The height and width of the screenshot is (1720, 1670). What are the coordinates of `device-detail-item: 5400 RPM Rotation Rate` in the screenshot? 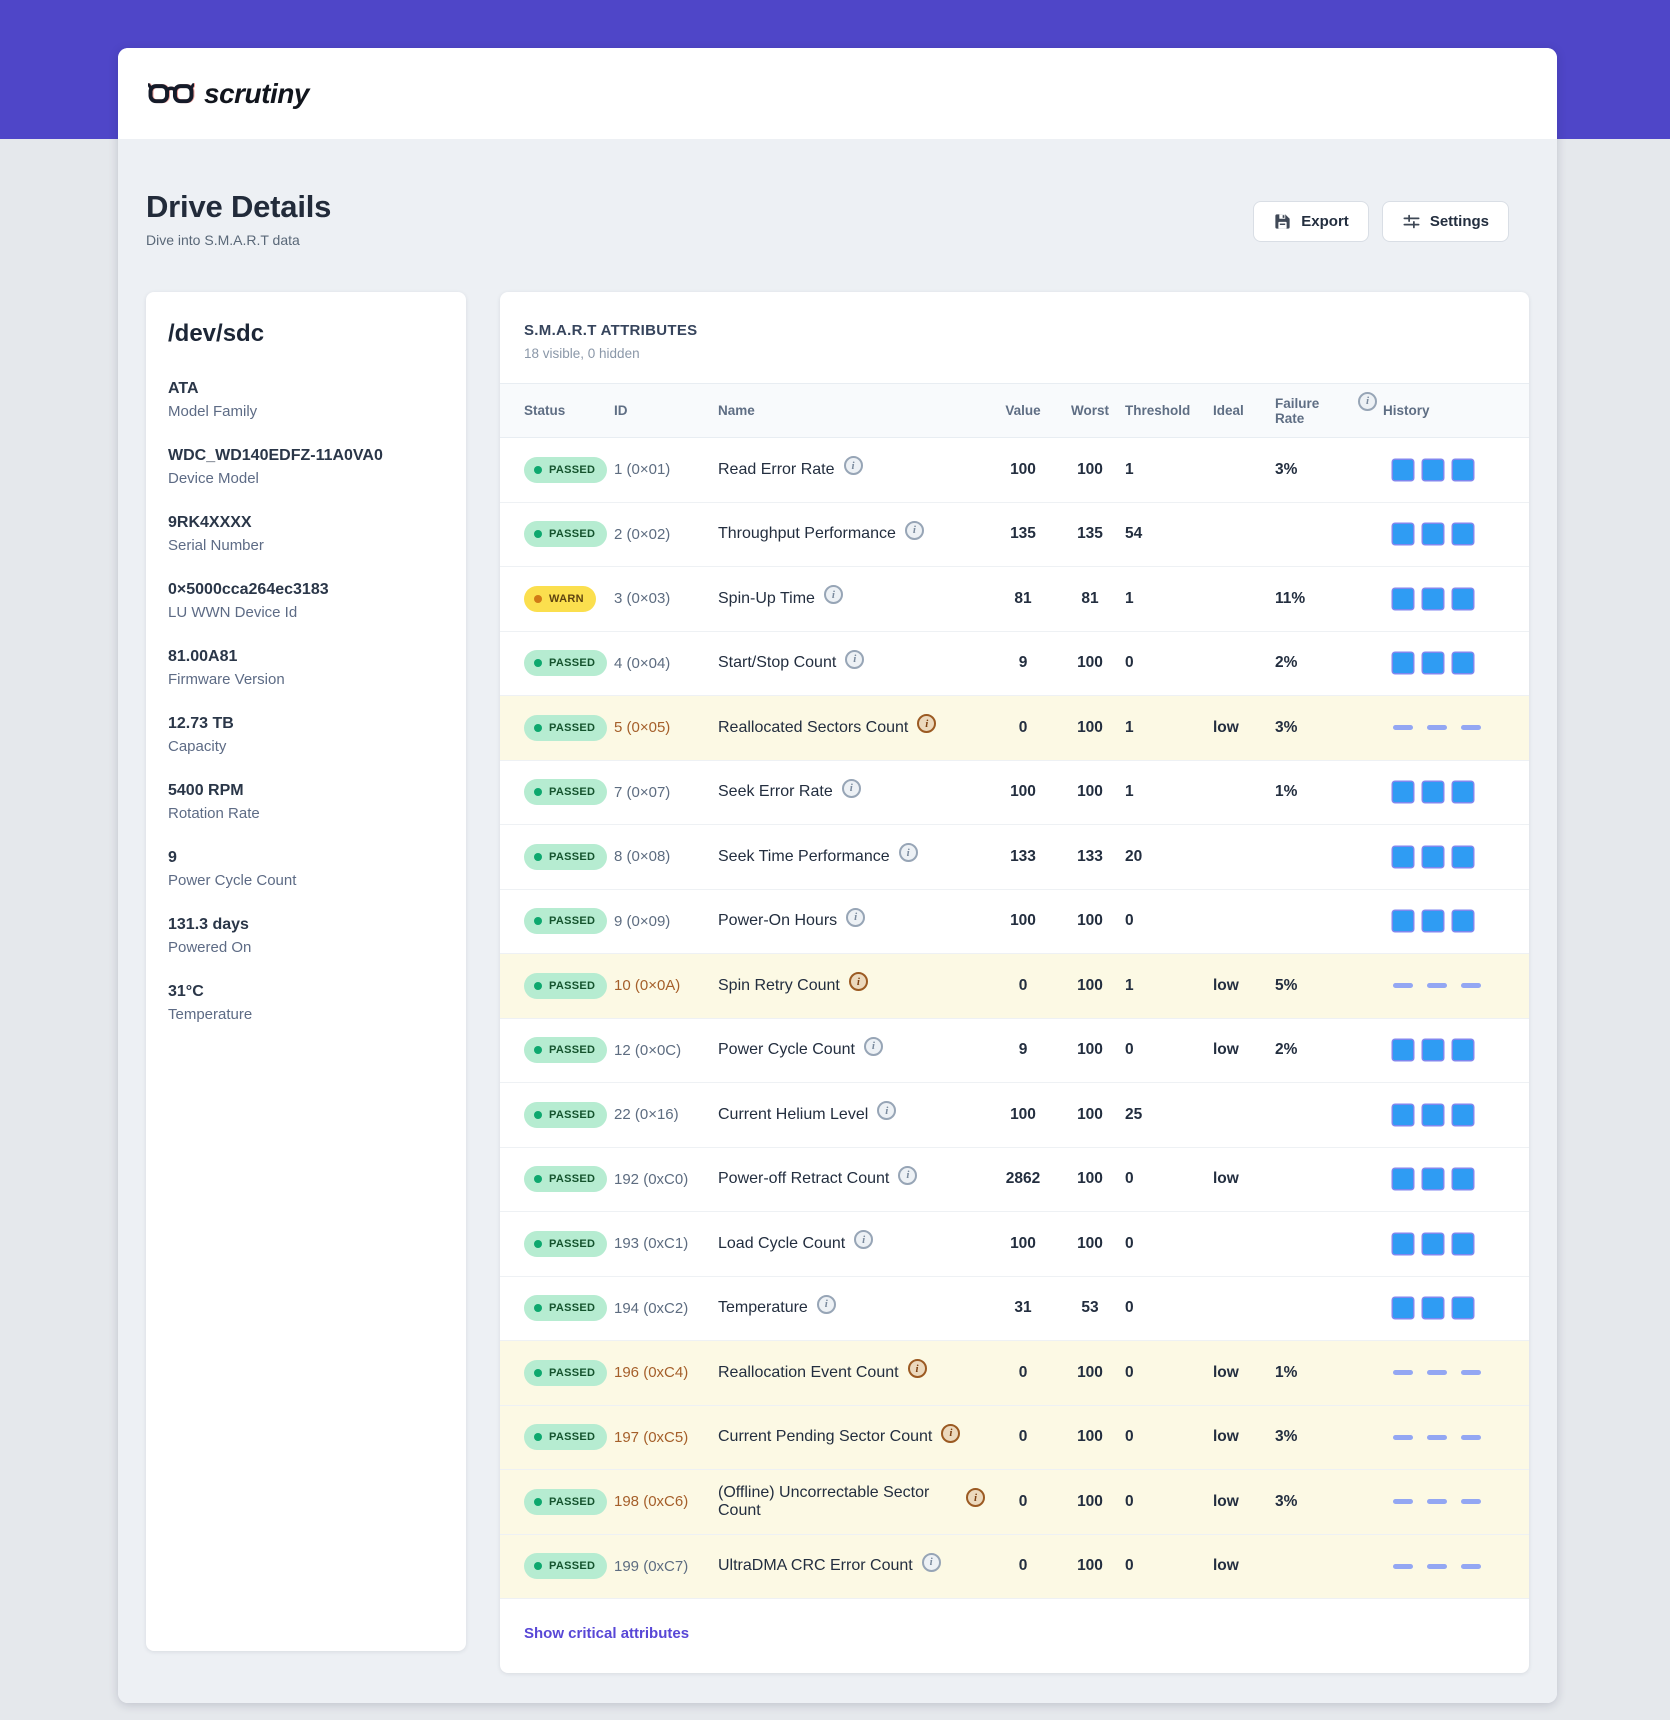 It's located at (306, 801).